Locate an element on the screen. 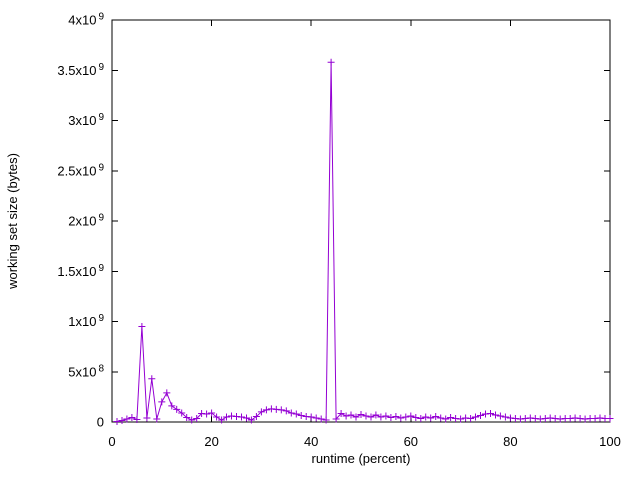 The image size is (640, 485). y-tick-label: 5x10 8 is located at coordinates (86, 371).